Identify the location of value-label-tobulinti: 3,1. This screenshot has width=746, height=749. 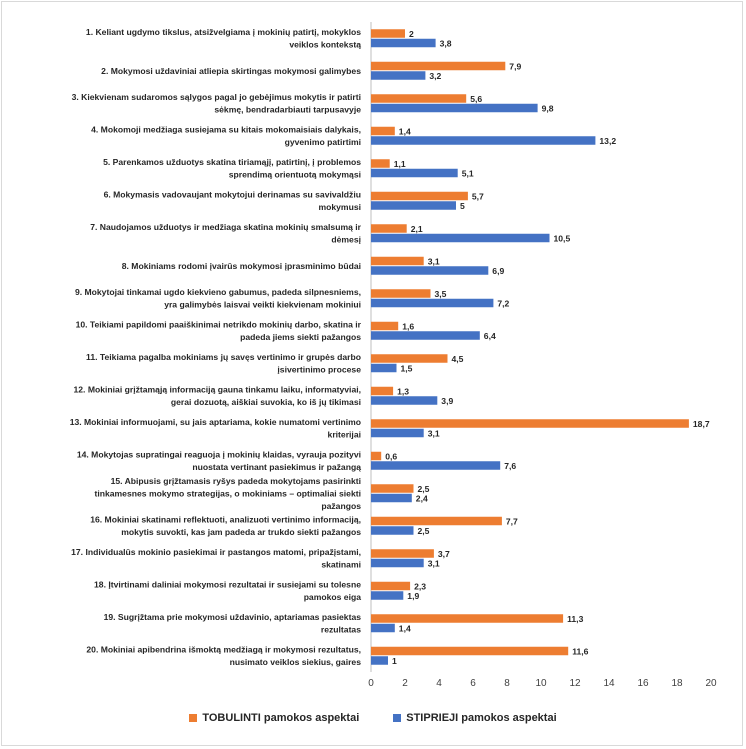
(434, 261).